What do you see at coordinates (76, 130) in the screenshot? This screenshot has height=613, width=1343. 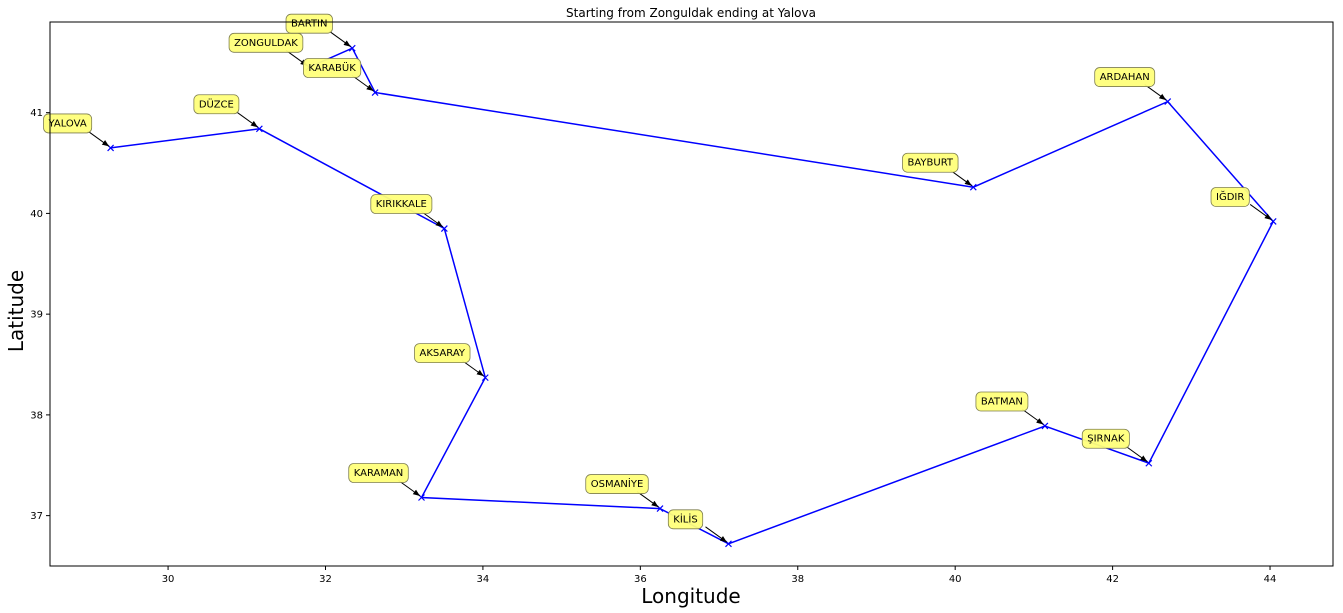 I see `city-label: YALOVA` at bounding box center [76, 130].